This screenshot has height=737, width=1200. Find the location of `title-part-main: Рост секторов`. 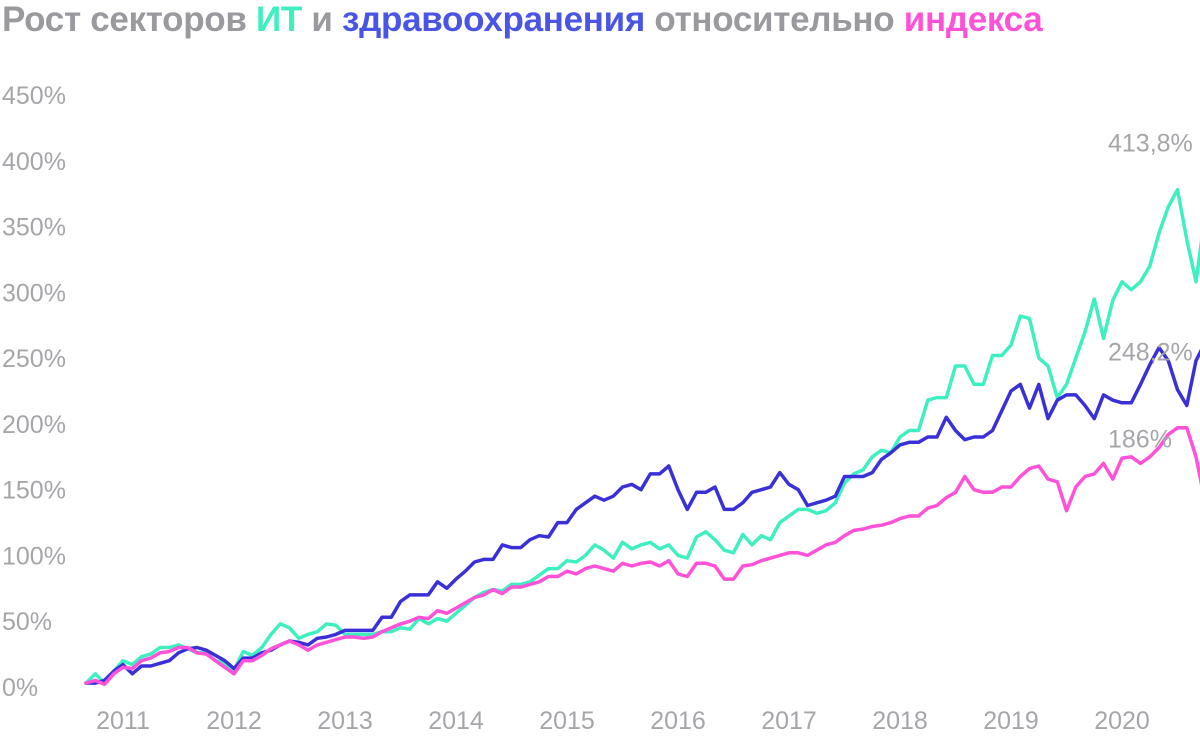

title-part-main: Рост секторов is located at coordinates (129, 19).